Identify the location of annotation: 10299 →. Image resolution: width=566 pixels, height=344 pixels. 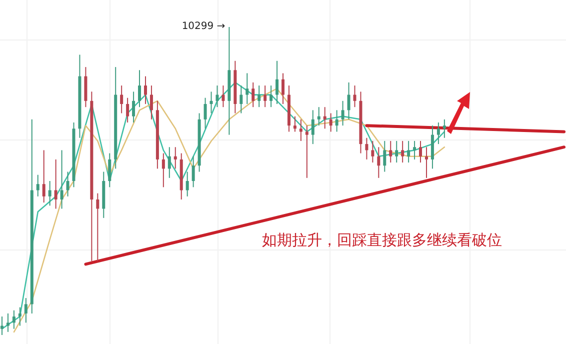
(204, 26).